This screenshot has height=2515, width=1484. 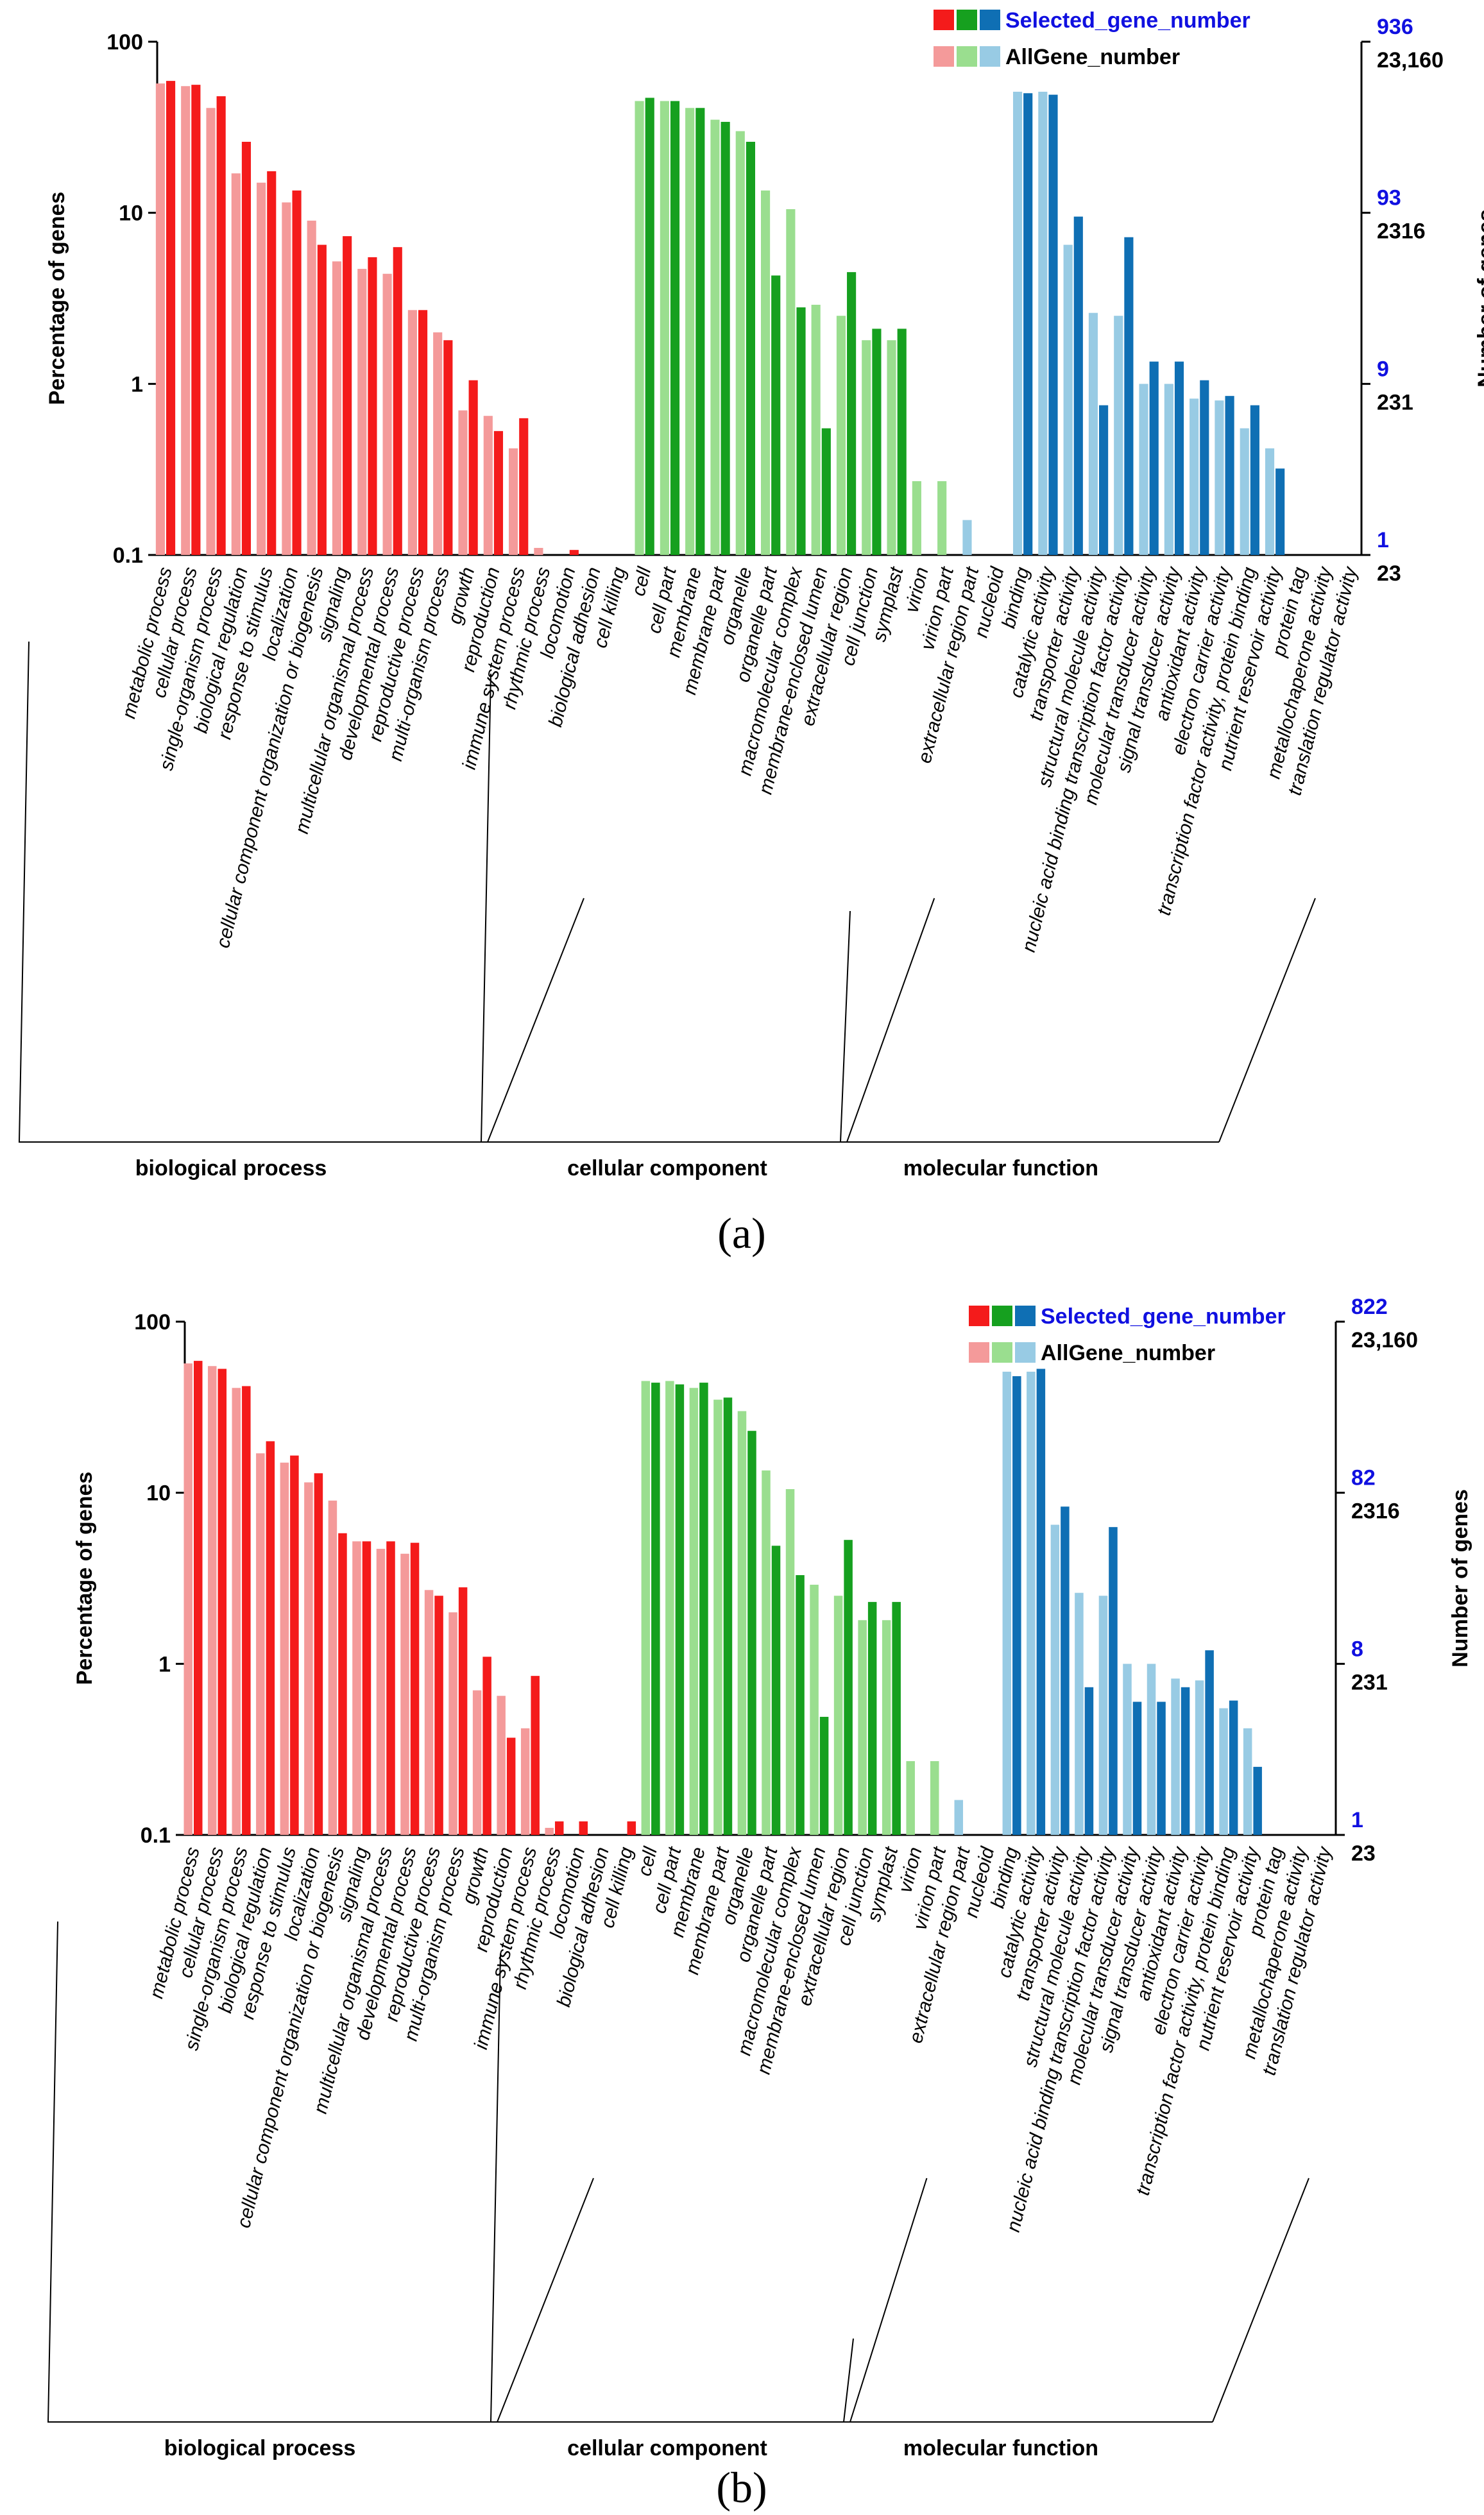 What do you see at coordinates (979, 1316) in the screenshot?
I see `legend-swatch-selected-bp` at bounding box center [979, 1316].